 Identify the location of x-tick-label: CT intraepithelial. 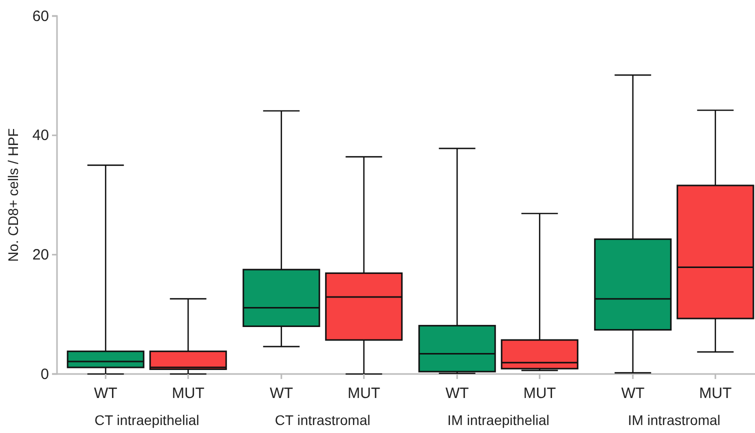
(147, 420).